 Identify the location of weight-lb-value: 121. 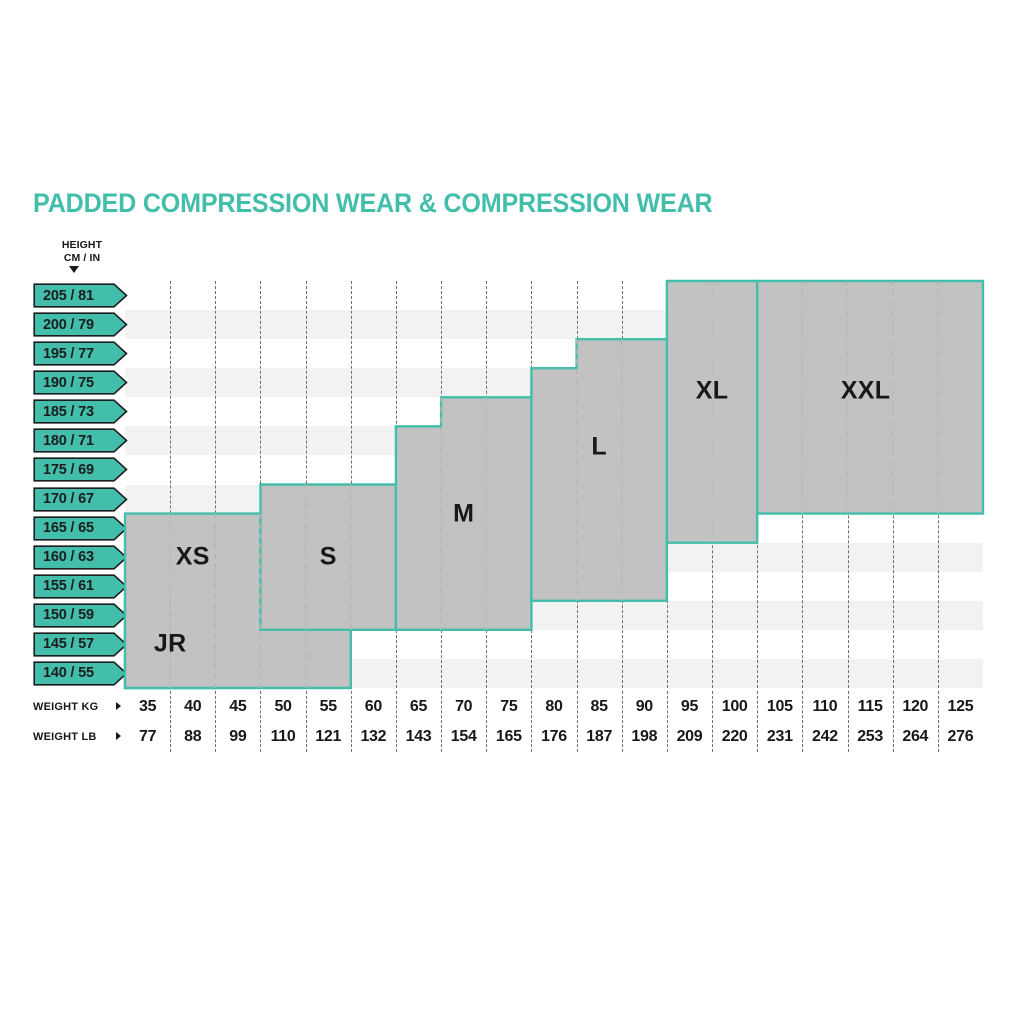
(328, 736).